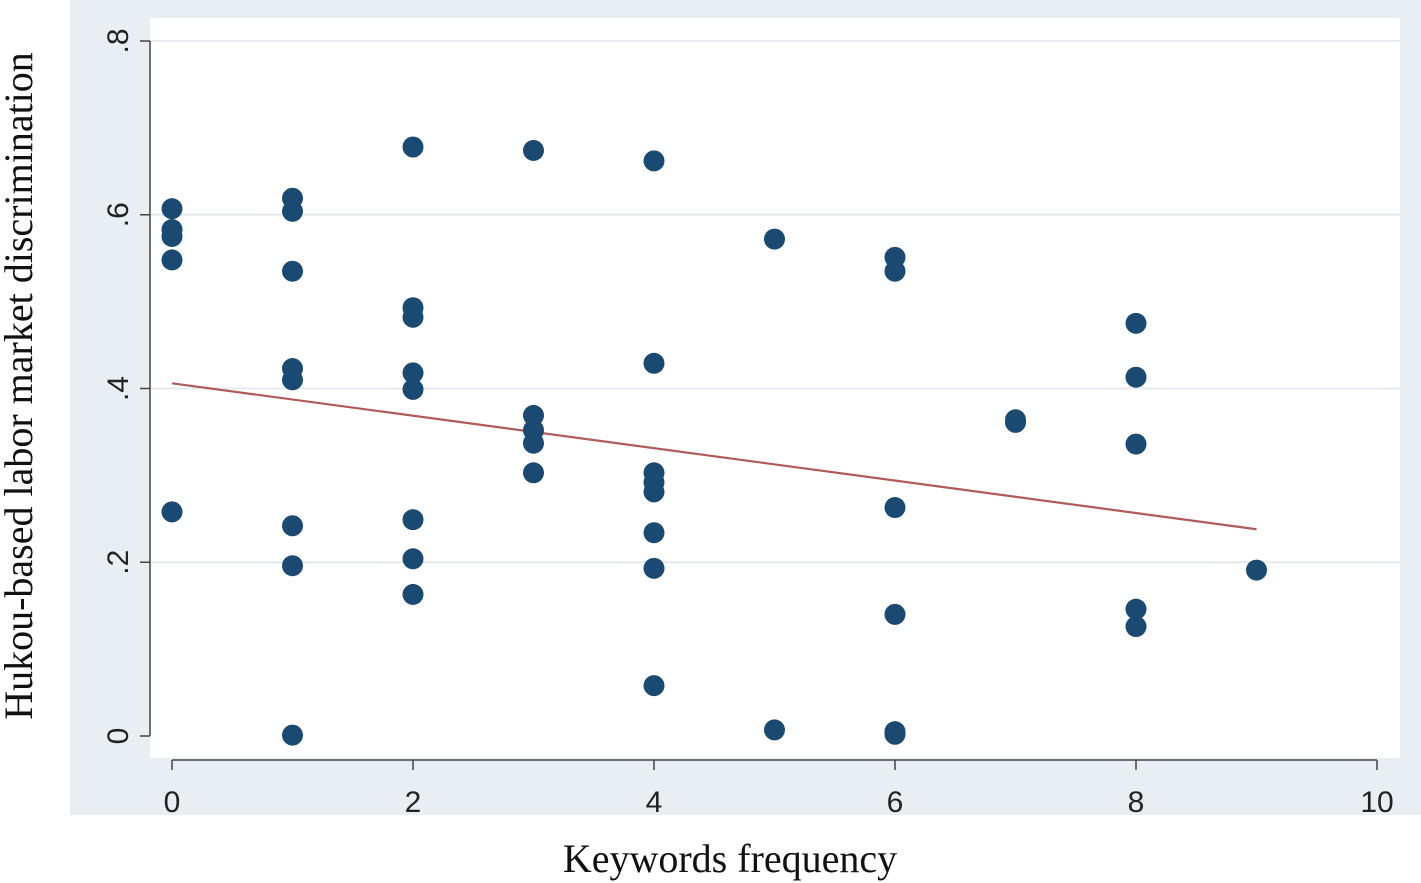 This screenshot has height=883, width=1421. I want to click on x-tick-label: 2, so click(413, 802).